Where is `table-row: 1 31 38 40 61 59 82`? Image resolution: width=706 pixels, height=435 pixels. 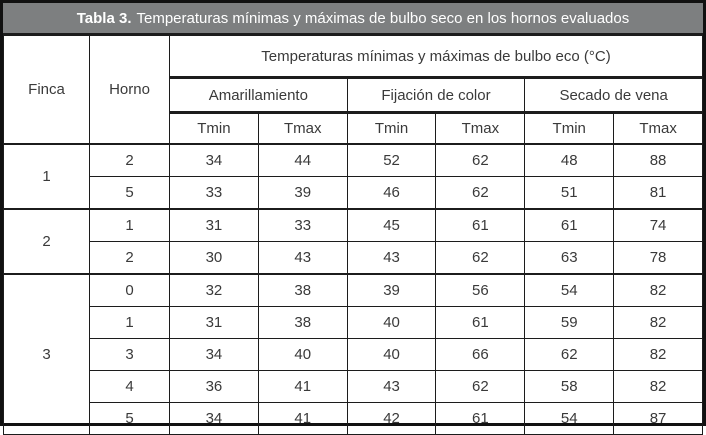 table-row: 1 31 38 40 61 59 82 is located at coordinates (353, 322).